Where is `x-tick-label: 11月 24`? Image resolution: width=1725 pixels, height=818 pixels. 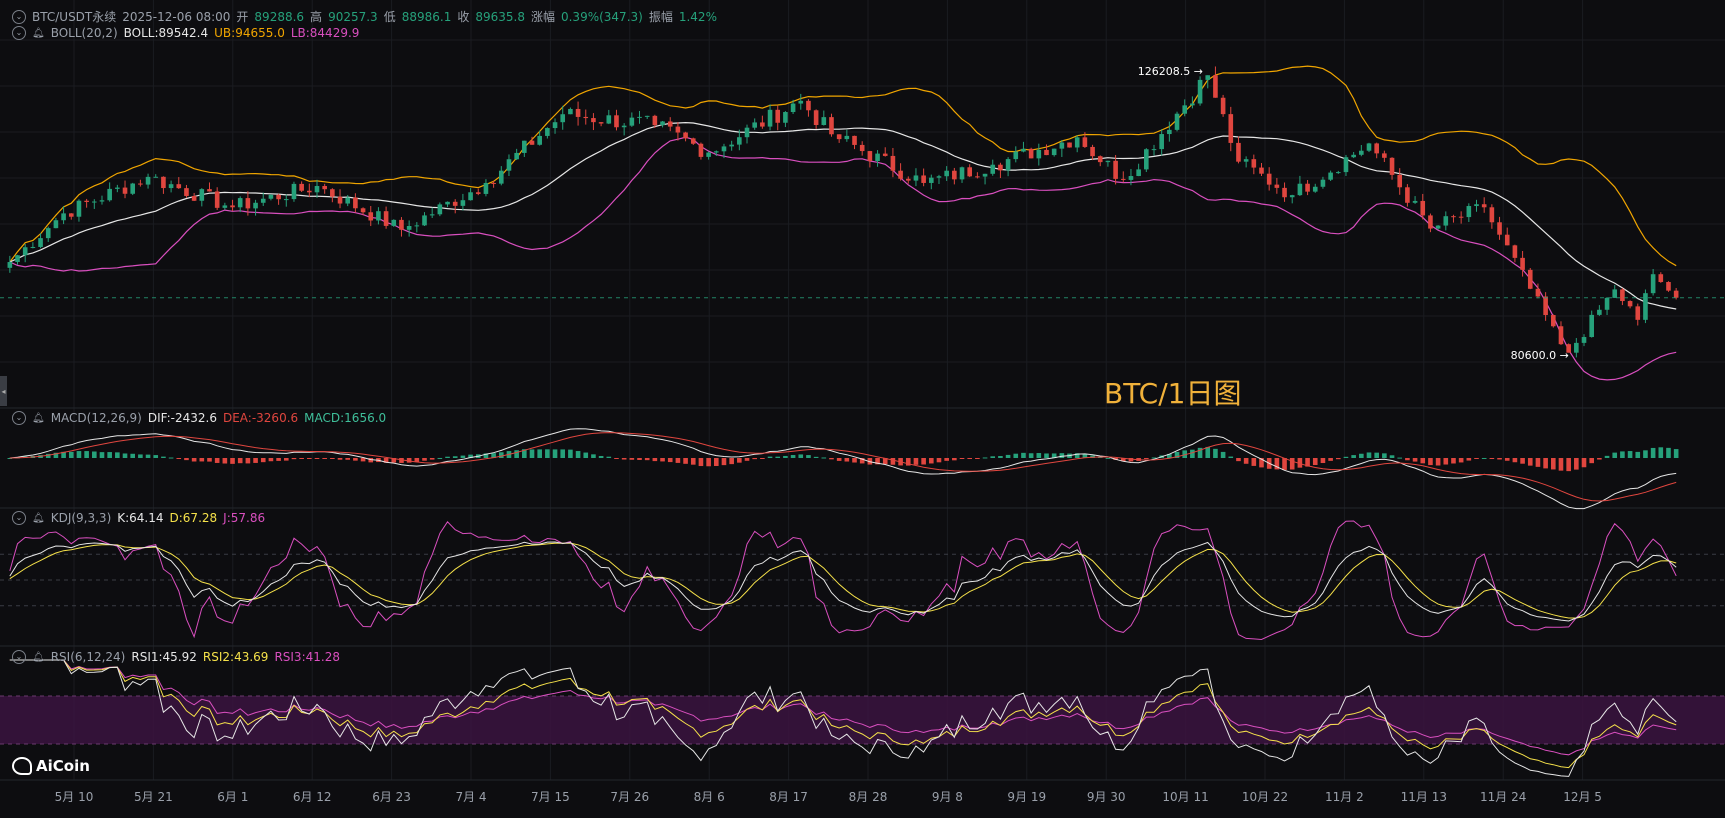
x-tick-label: 11月 24 is located at coordinates (1503, 797).